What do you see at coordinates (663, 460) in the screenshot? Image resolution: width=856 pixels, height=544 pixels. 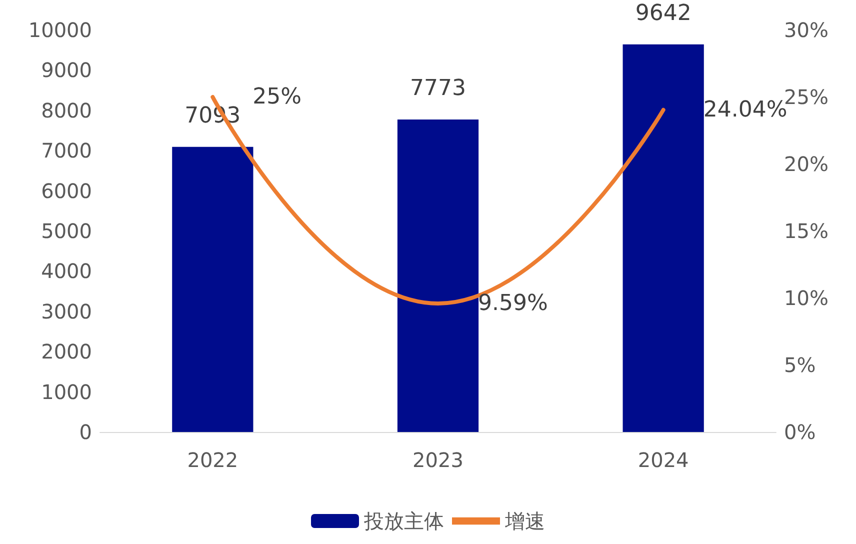 I see `x-tick-label: 2024` at bounding box center [663, 460].